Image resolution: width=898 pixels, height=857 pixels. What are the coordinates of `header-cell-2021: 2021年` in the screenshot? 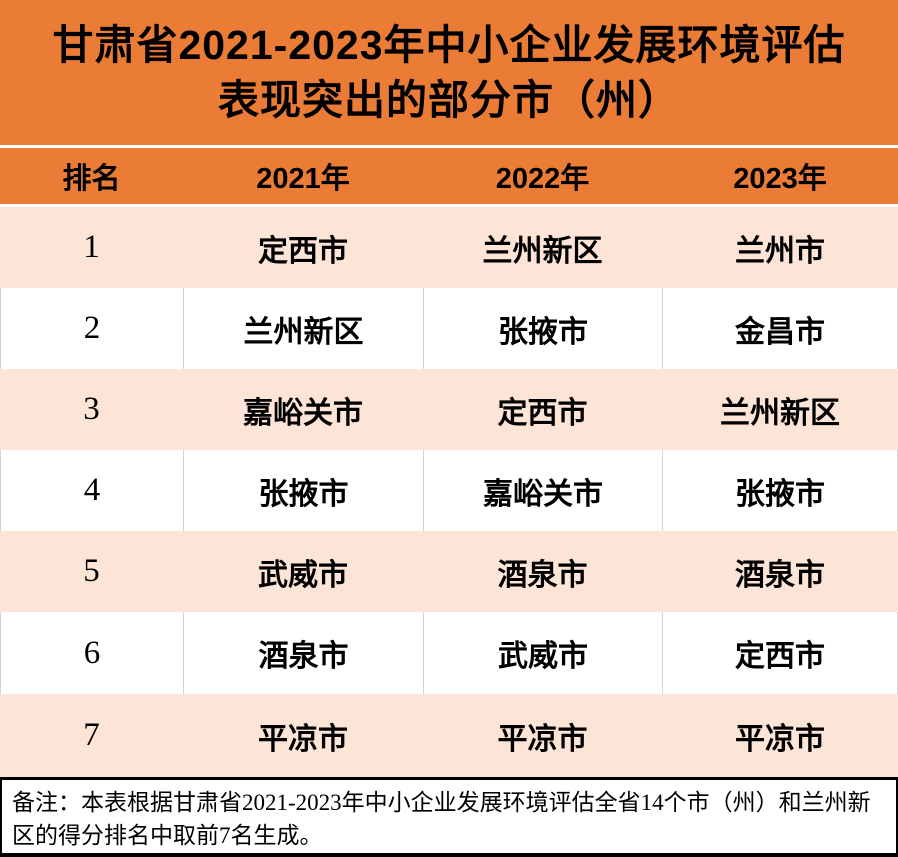 It's located at (303, 179).